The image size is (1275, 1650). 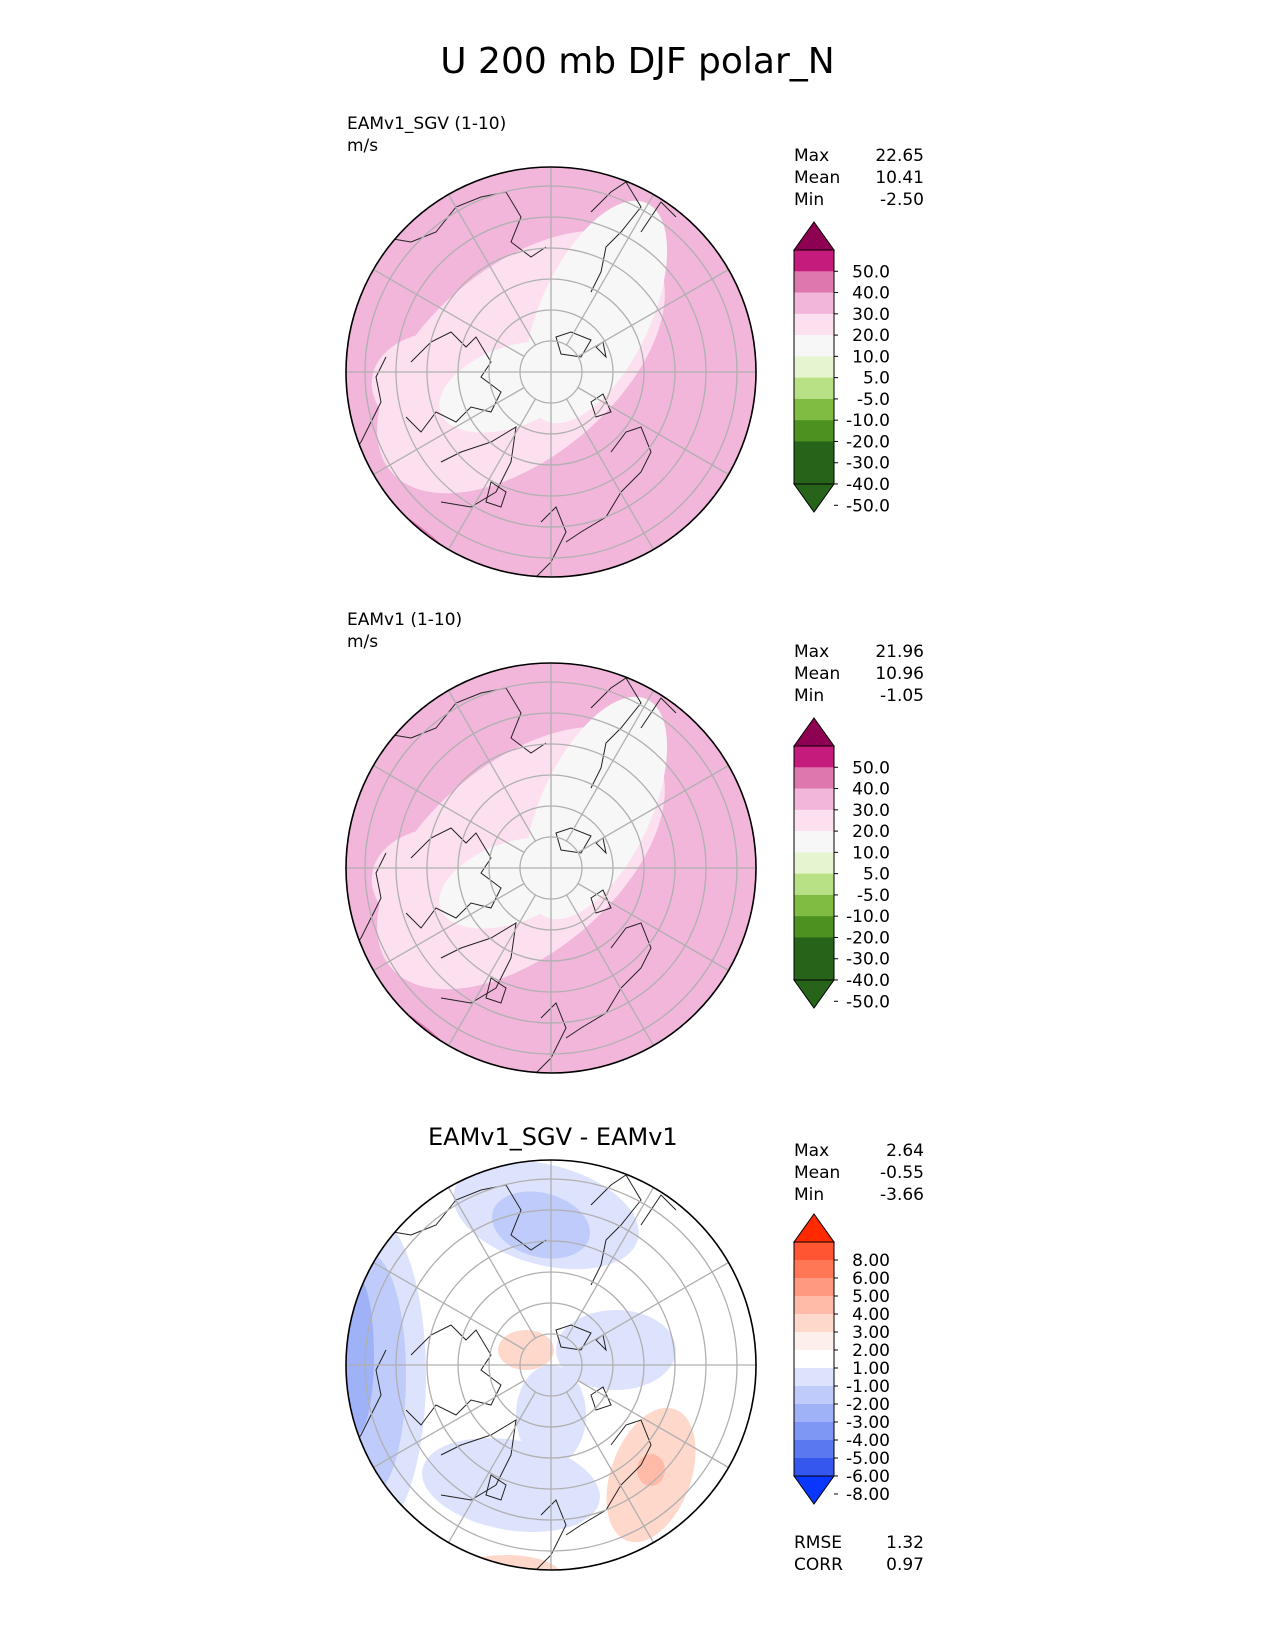 I want to click on stat-value: -2.50, so click(x=902, y=200).